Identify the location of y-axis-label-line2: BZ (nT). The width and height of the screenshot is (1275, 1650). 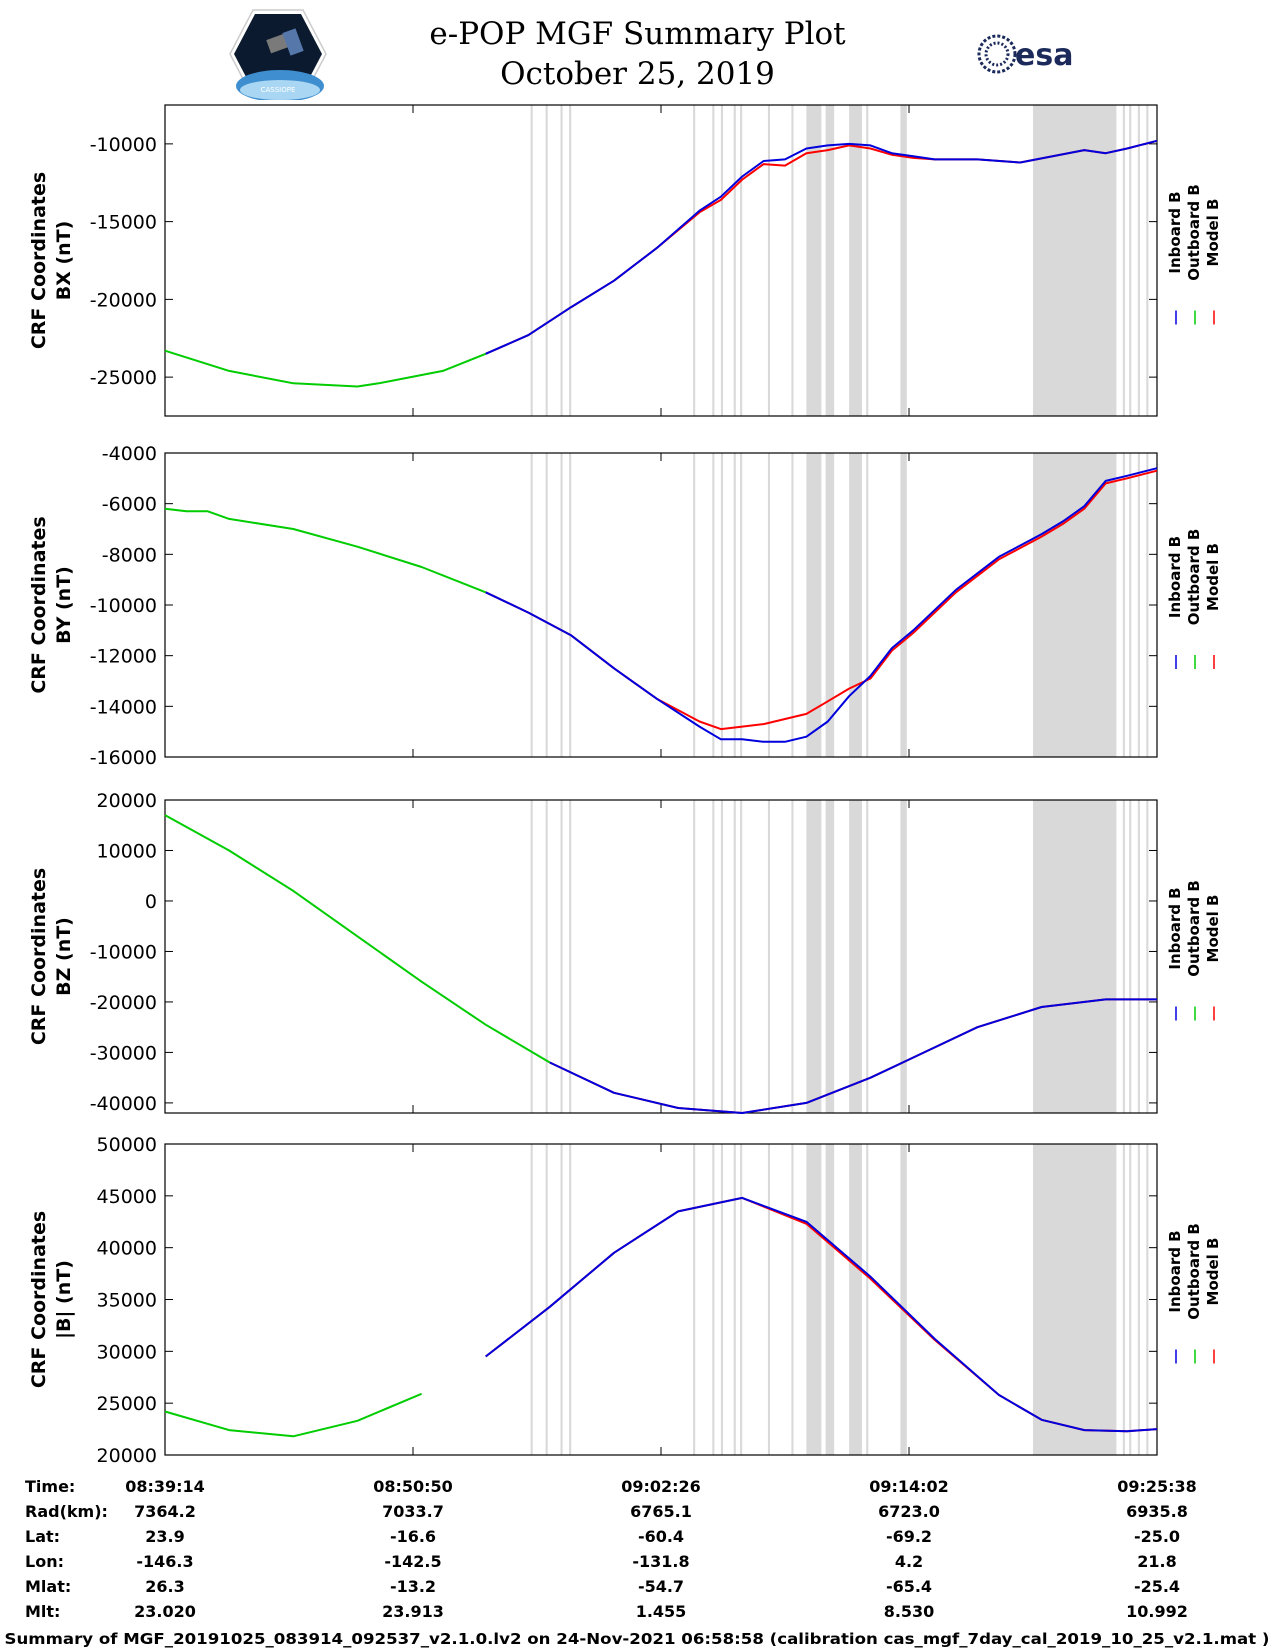
(64, 956).